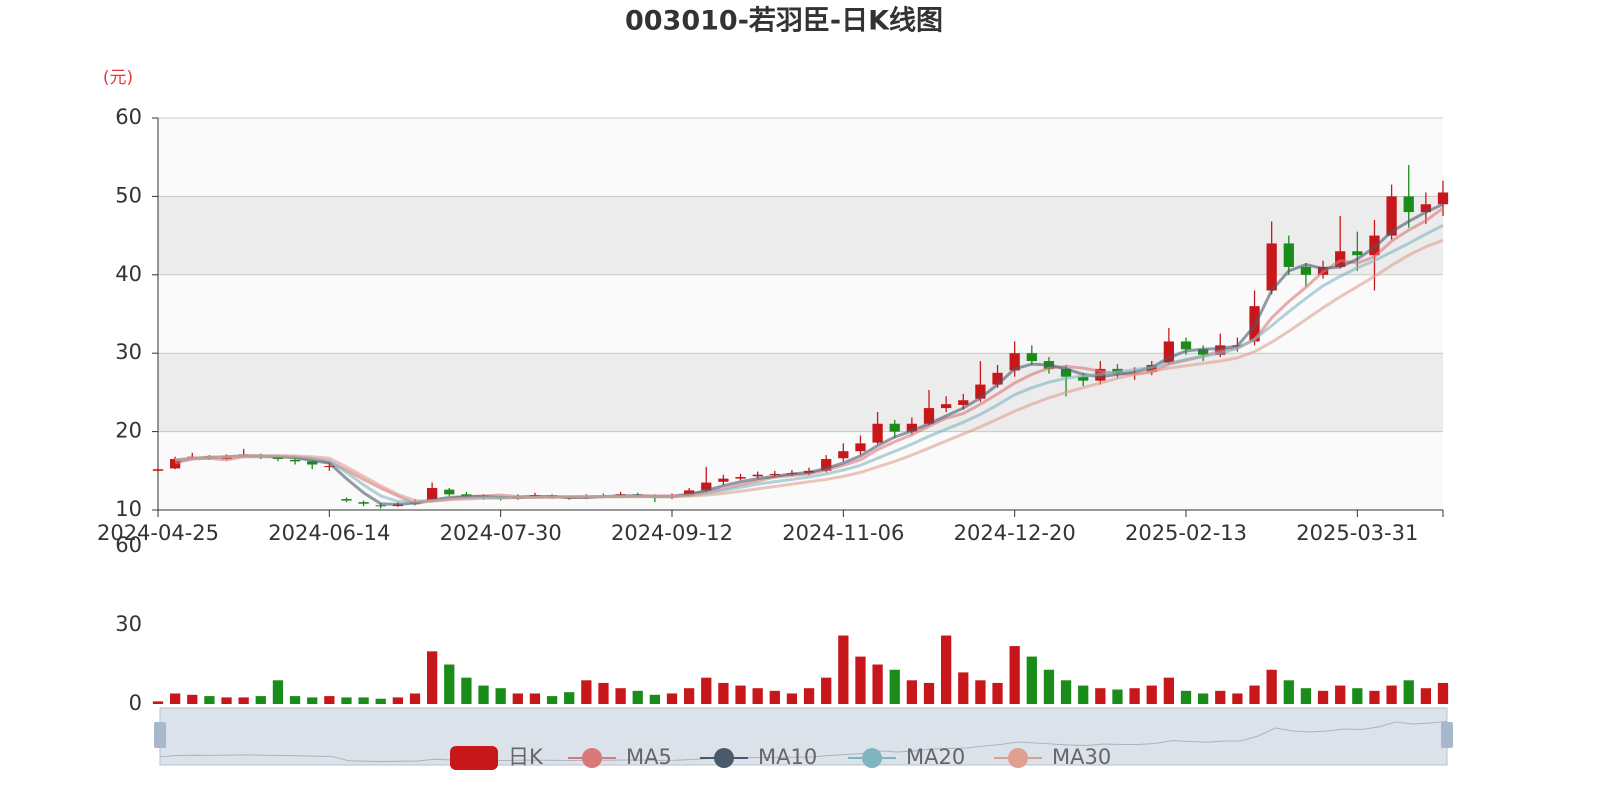 This screenshot has height=800, width=1600. What do you see at coordinates (935, 757) in the screenshot?
I see `legend-label: MA20` at bounding box center [935, 757].